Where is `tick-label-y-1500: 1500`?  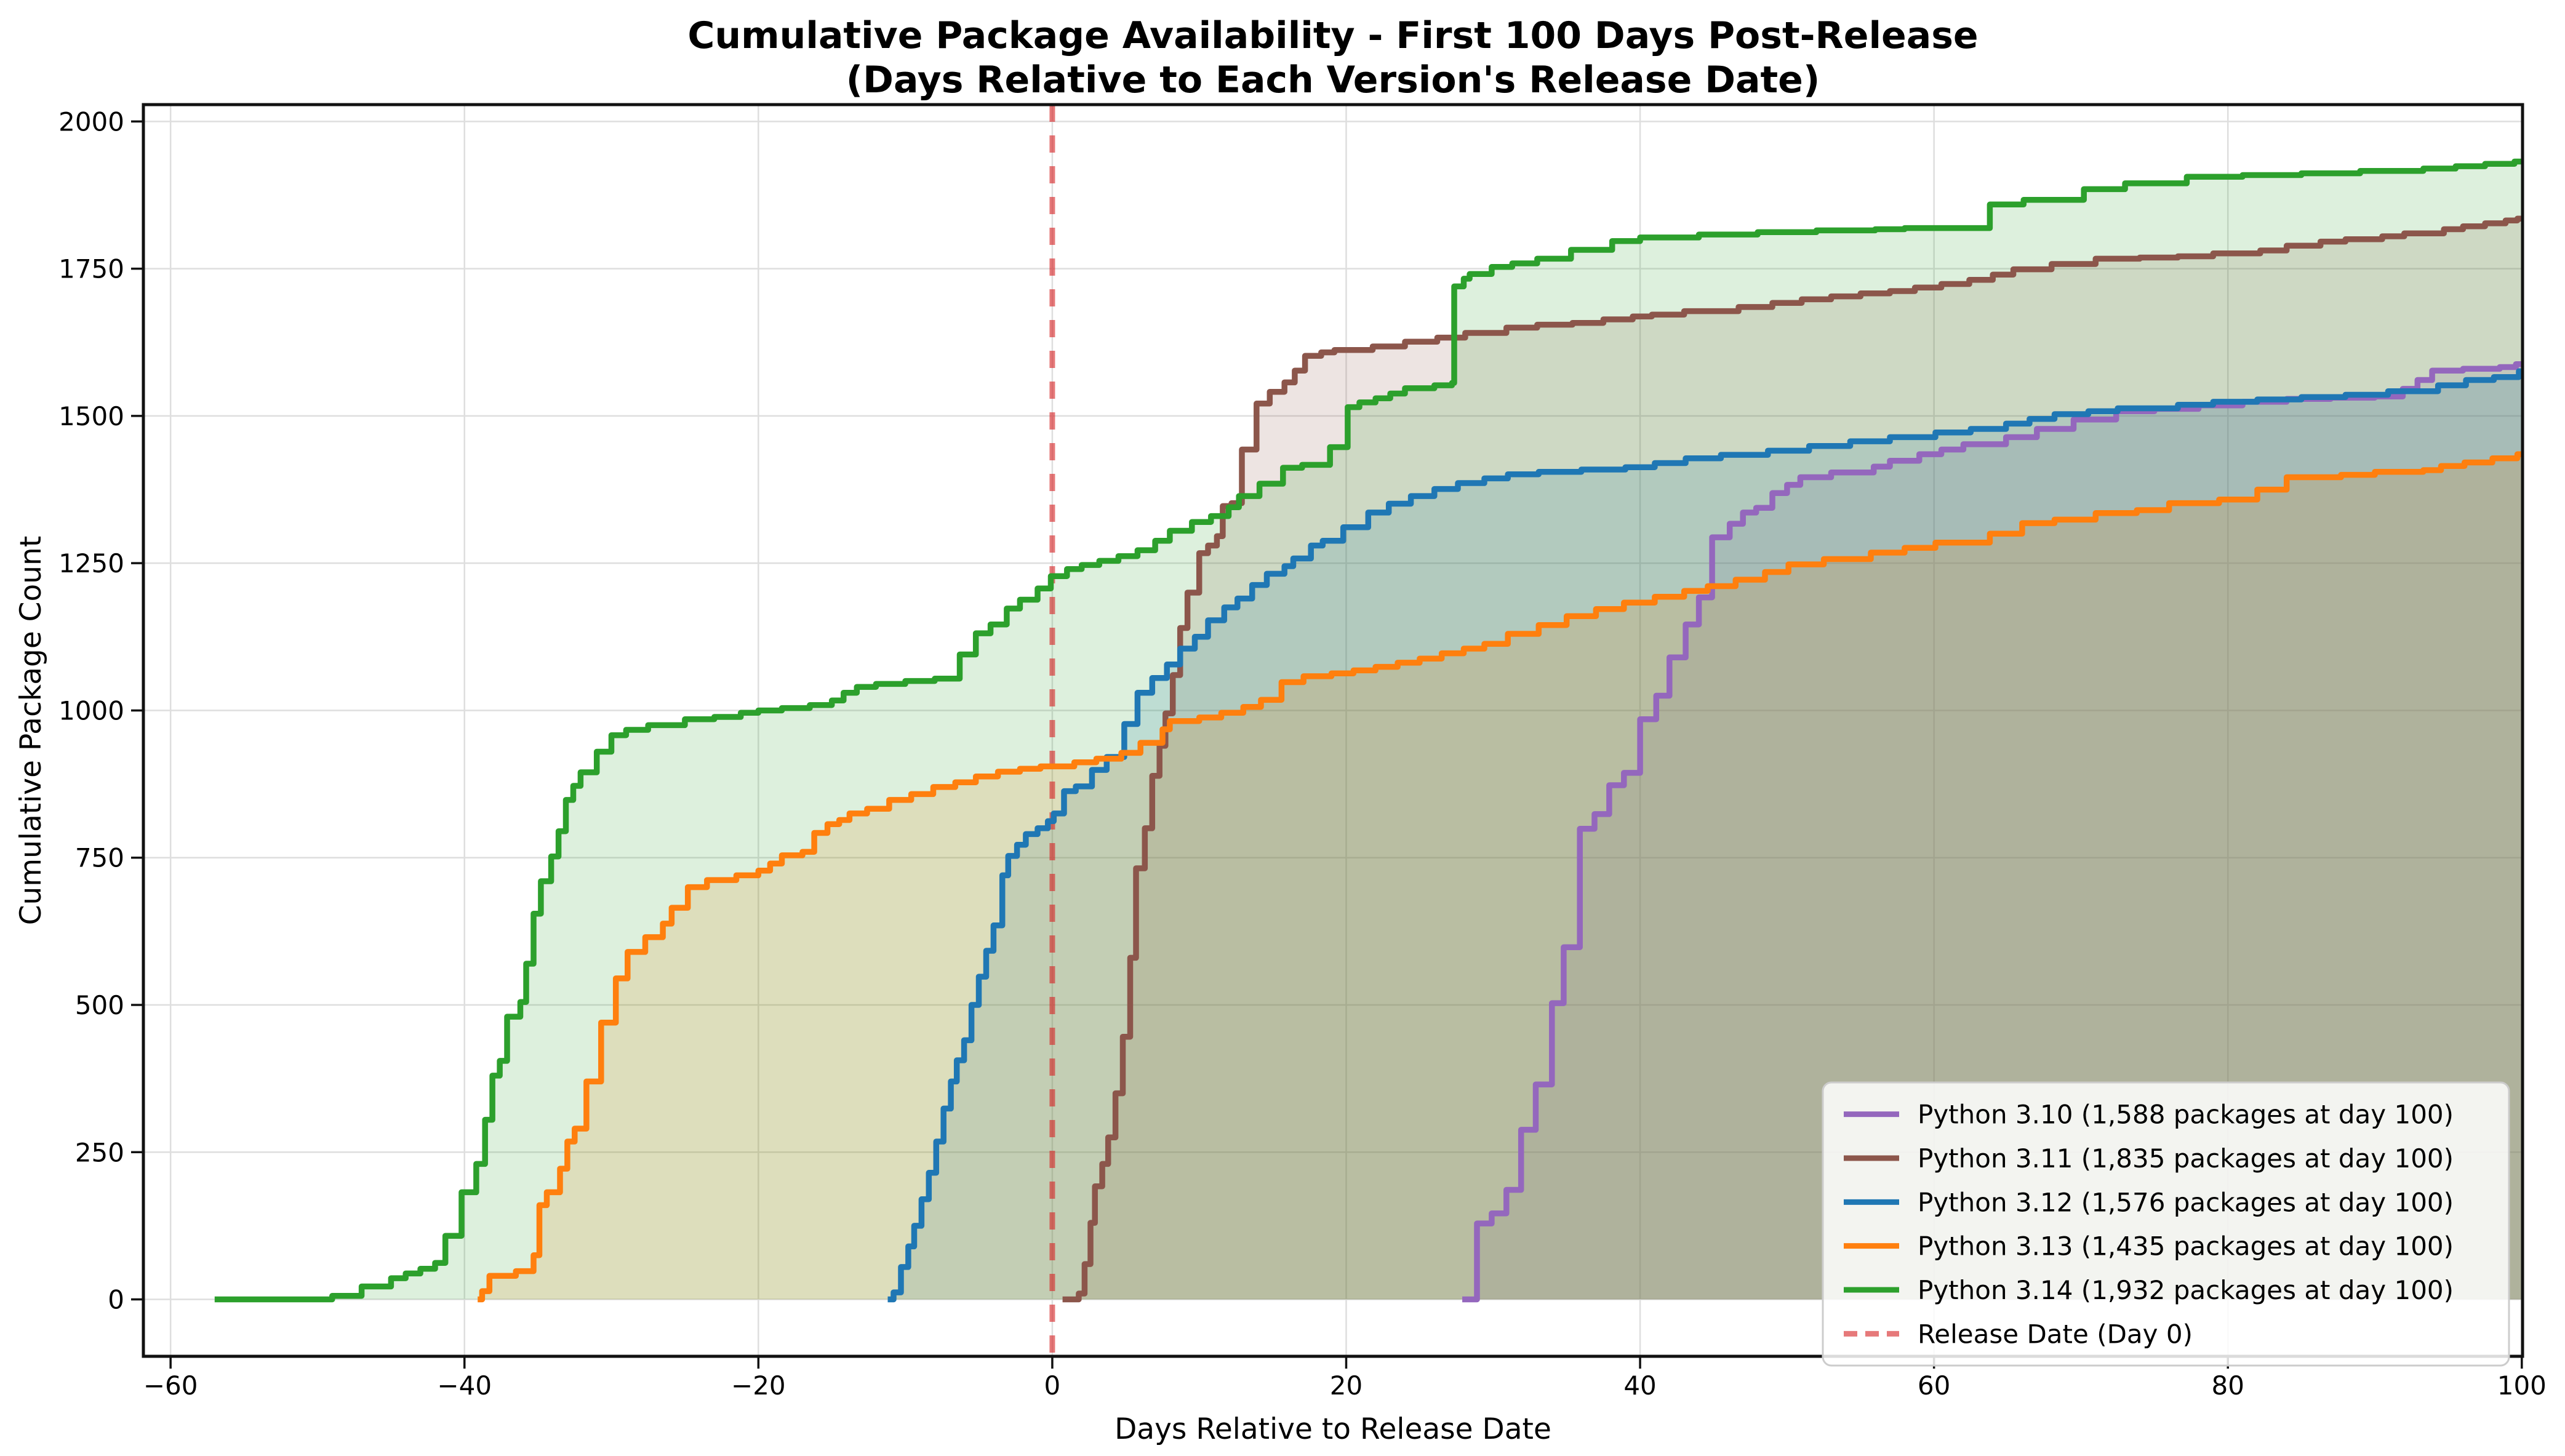 tick-label-y-1500: 1500 is located at coordinates (91, 416).